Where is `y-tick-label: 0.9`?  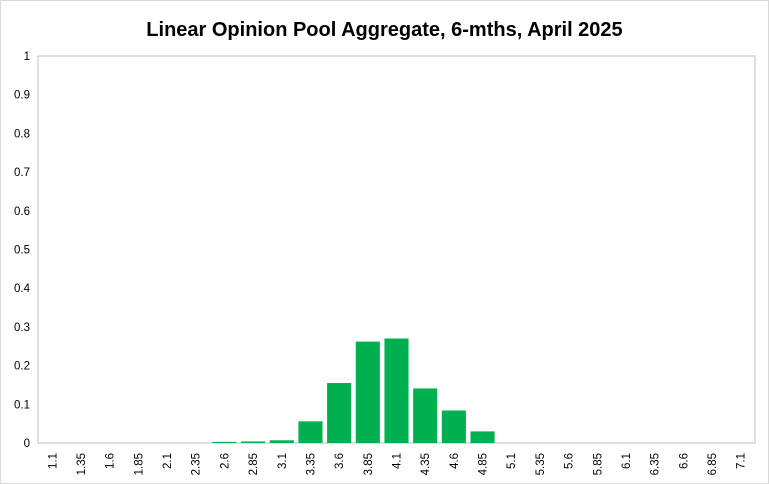
y-tick-label: 0.9 is located at coordinates (22, 96).